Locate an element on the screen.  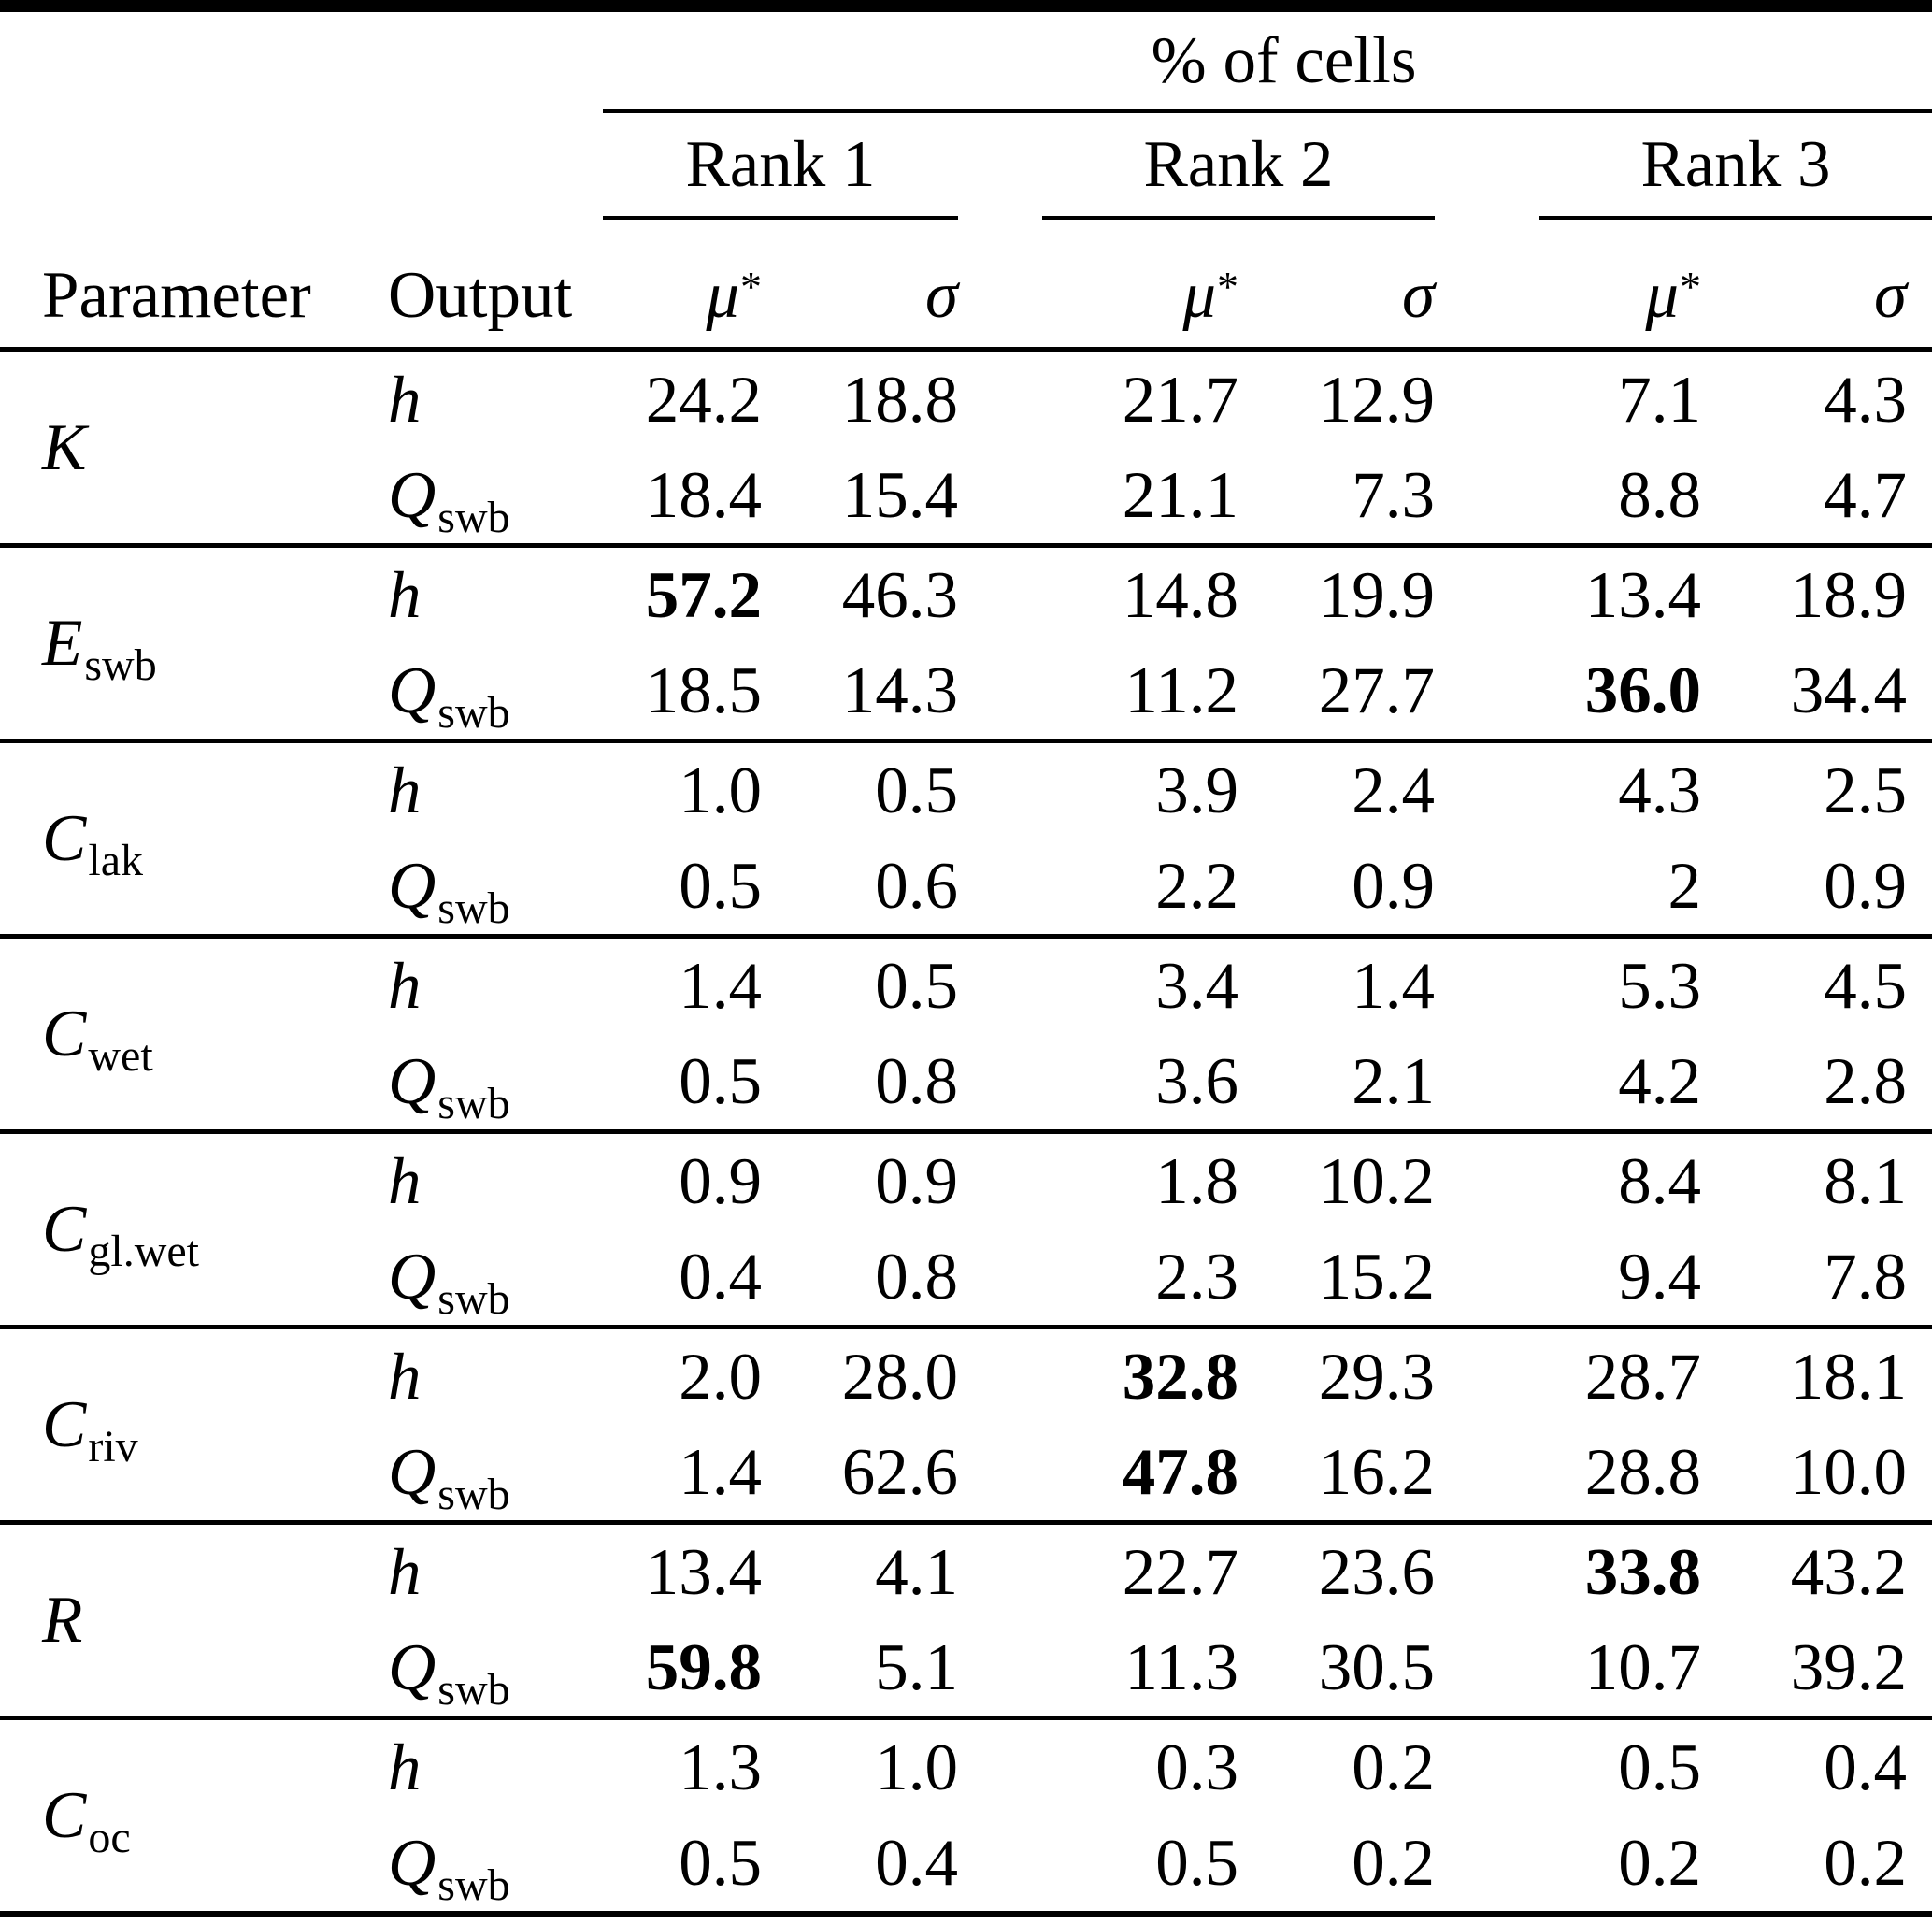
value-cell: 11.3 is located at coordinates (1181, 1667).